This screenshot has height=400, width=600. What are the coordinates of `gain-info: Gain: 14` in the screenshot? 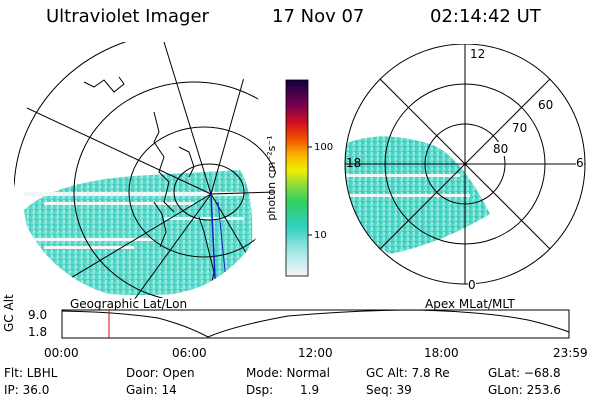 It's located at (151, 390).